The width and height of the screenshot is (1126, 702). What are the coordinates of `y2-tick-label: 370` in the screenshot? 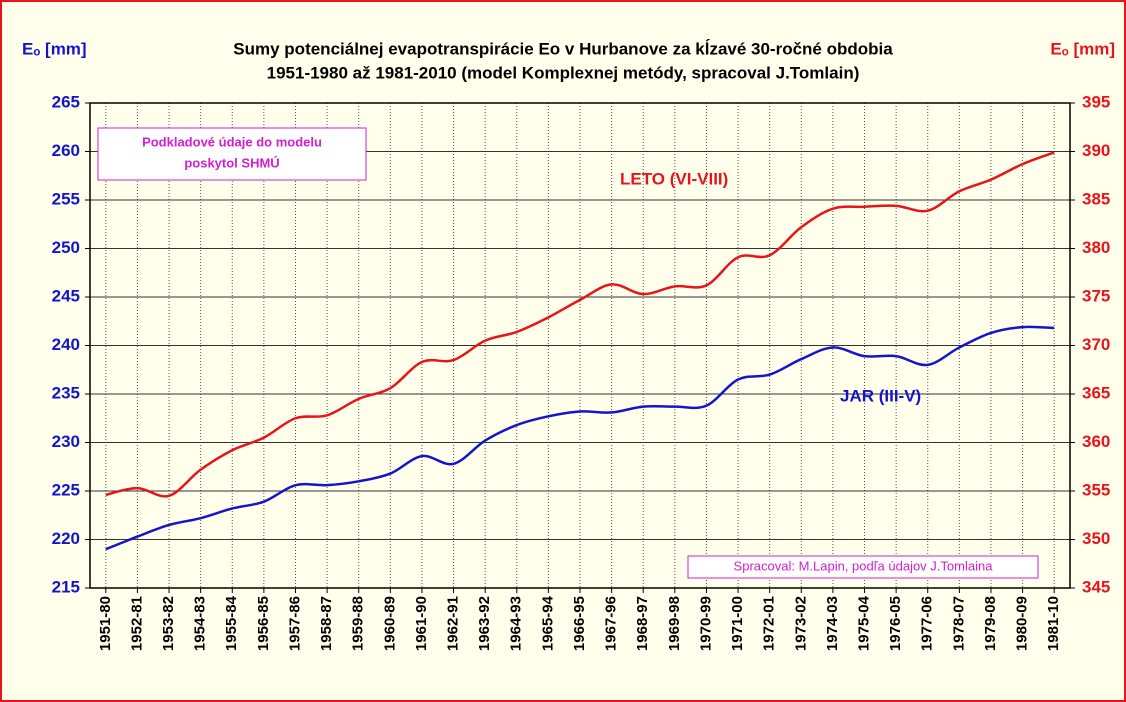 It's located at (1096, 344).